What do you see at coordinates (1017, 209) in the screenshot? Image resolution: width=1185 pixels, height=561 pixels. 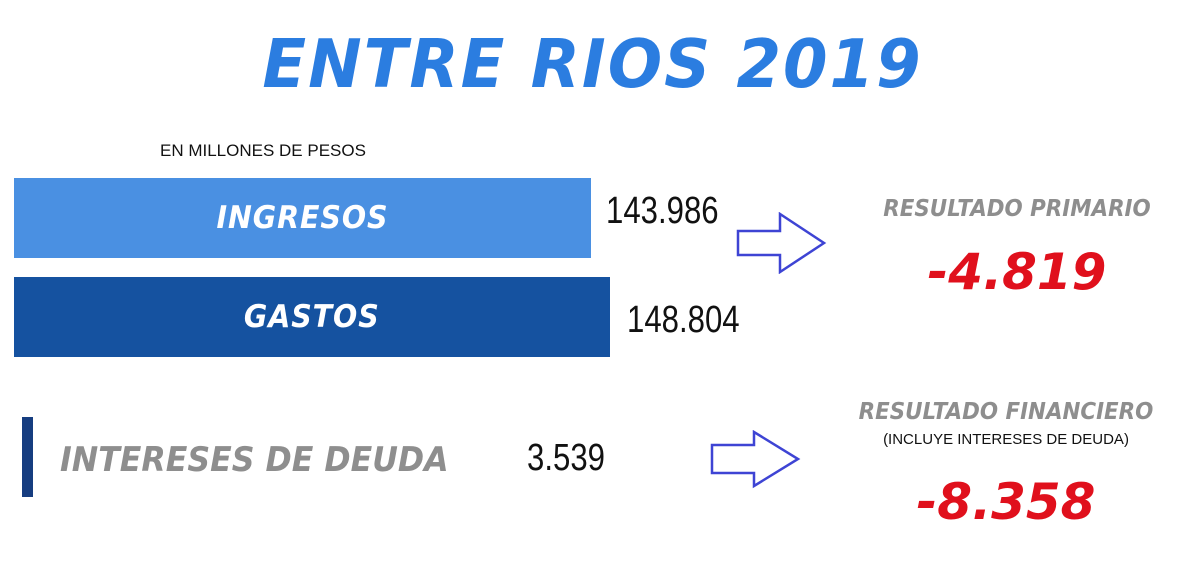 I see `resultado-primario-label: RESULTADO PRIMARIO` at bounding box center [1017, 209].